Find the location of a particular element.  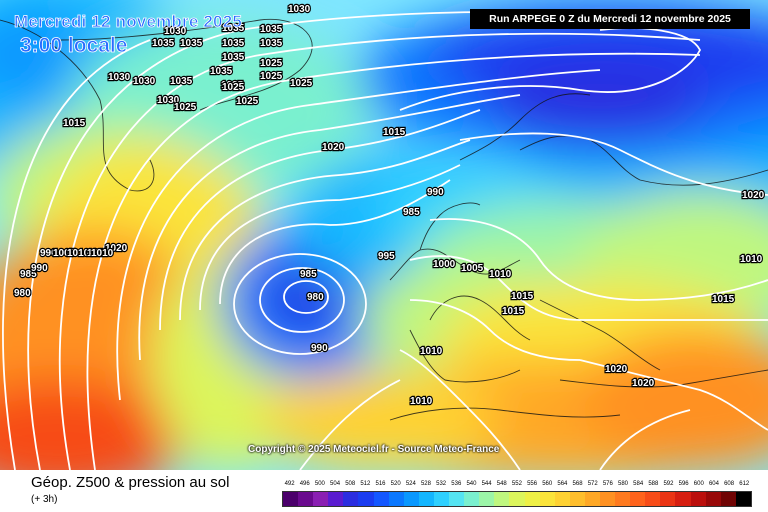

legend-value: 516 is located at coordinates (380, 484).